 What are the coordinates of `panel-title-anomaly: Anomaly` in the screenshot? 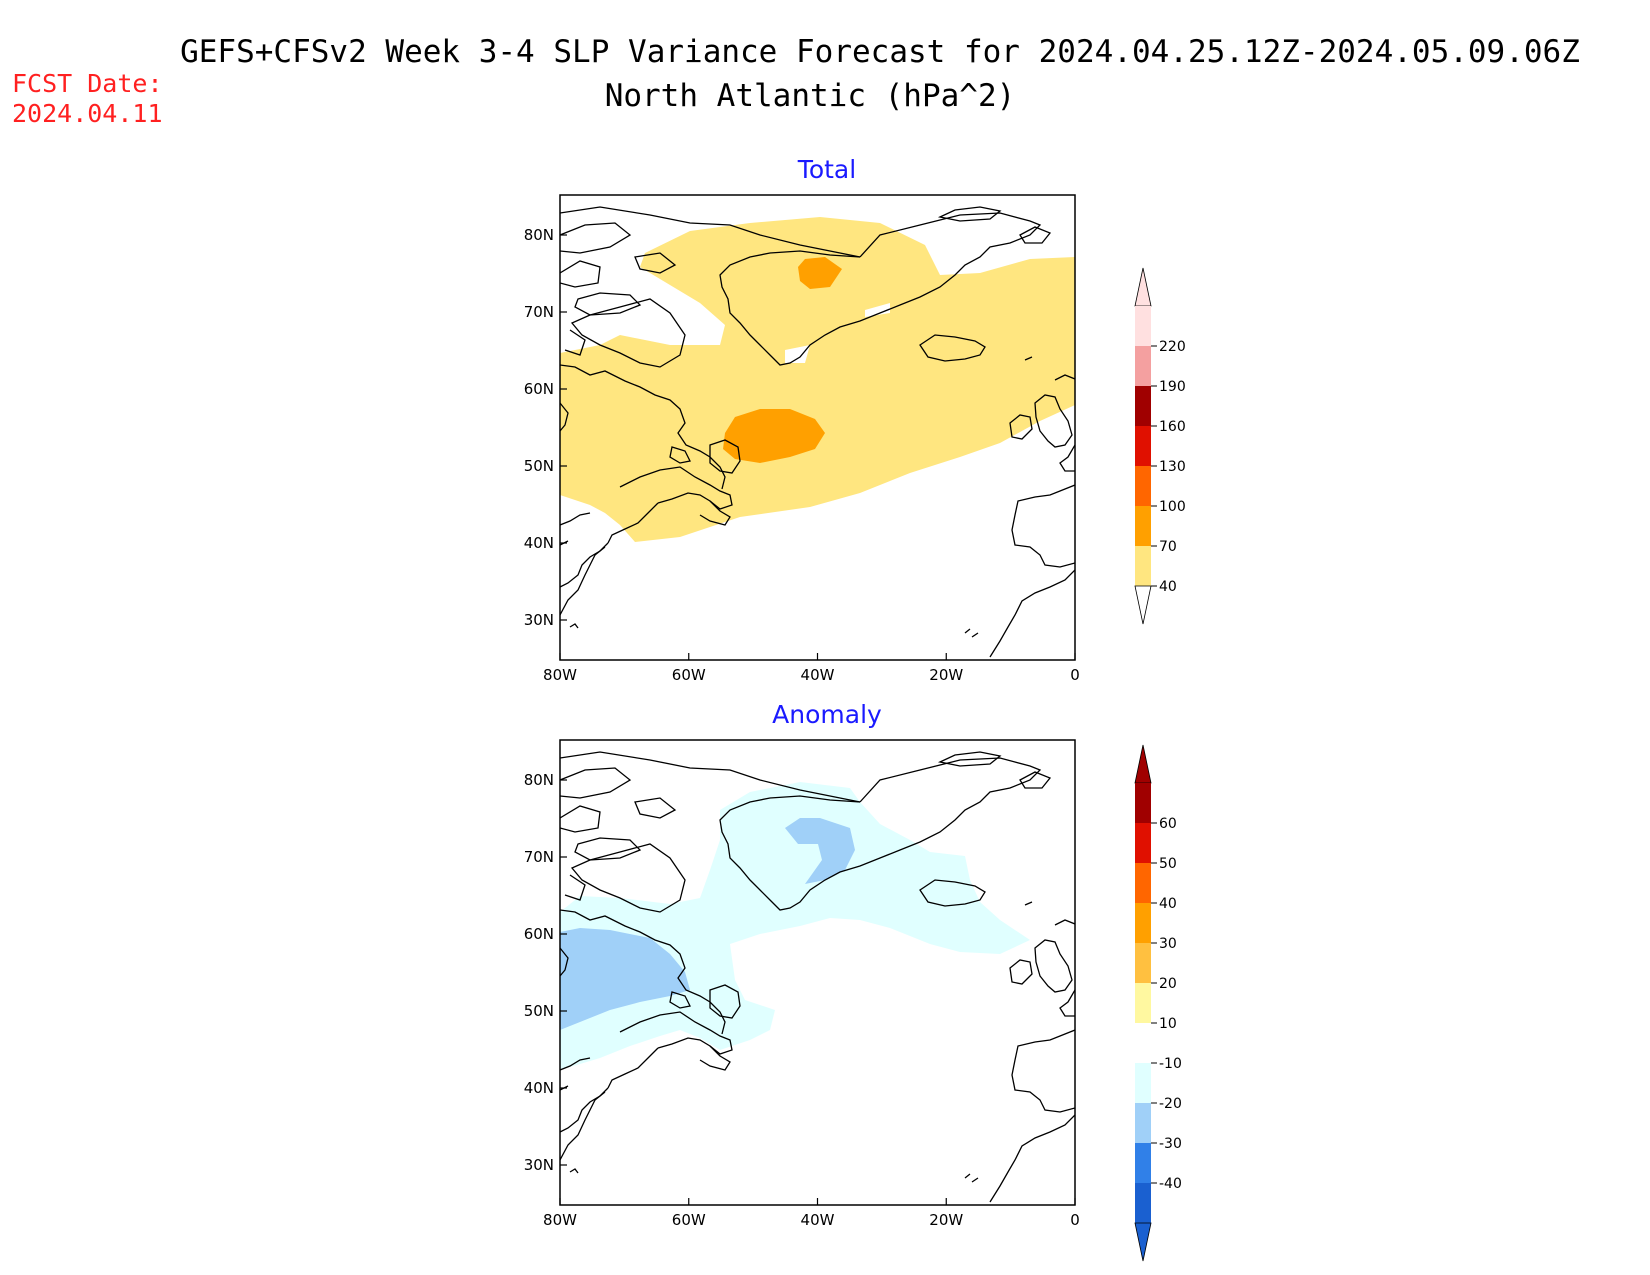 It's located at (827, 714).